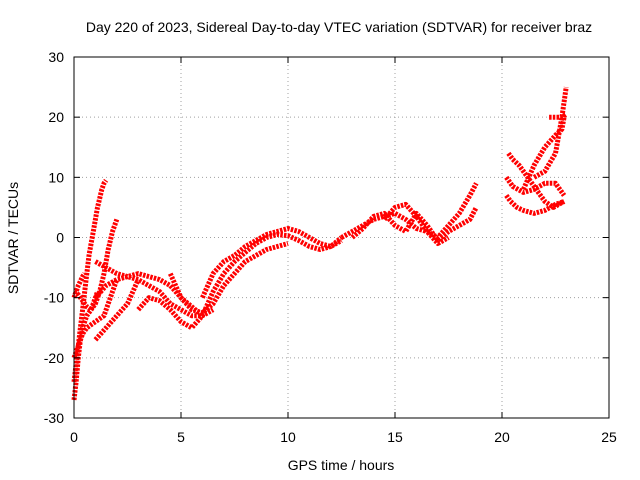 The image size is (640, 480). What do you see at coordinates (54, 358) in the screenshot?
I see `y-tick-label: -20` at bounding box center [54, 358].